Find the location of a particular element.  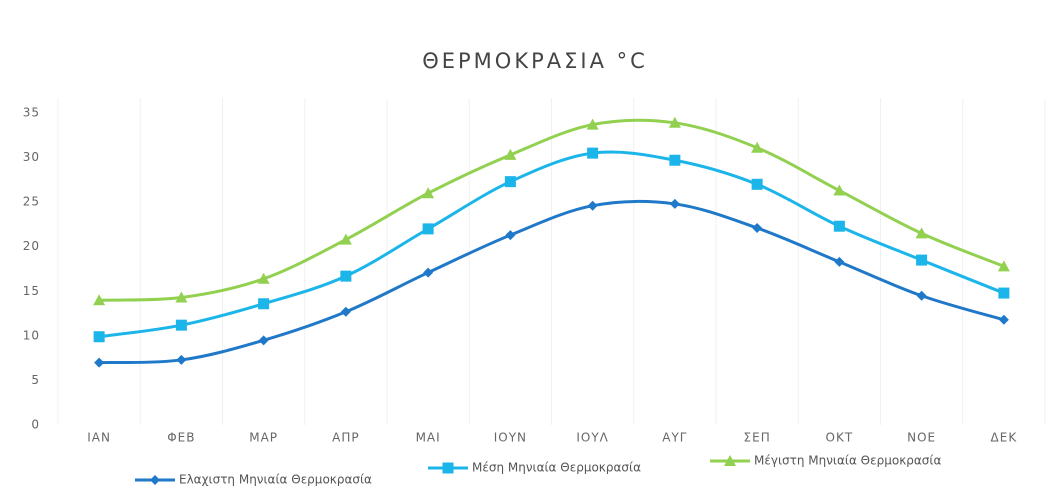

x-tick-label: ΑΠΡ is located at coordinates (345, 438).